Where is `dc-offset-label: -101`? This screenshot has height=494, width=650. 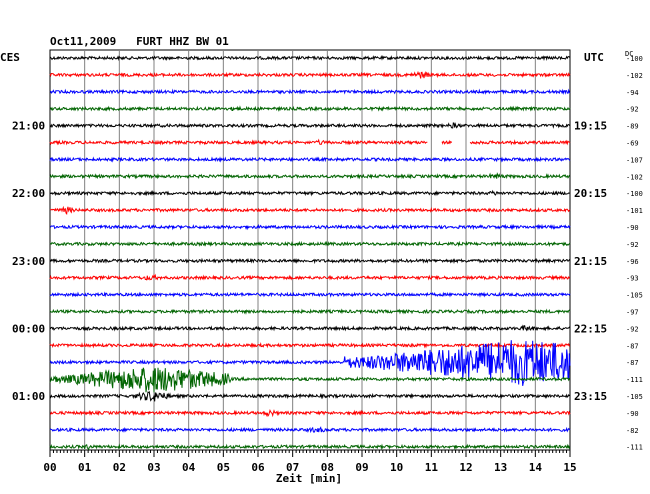
dc-offset-label: -101 is located at coordinates (634, 211).